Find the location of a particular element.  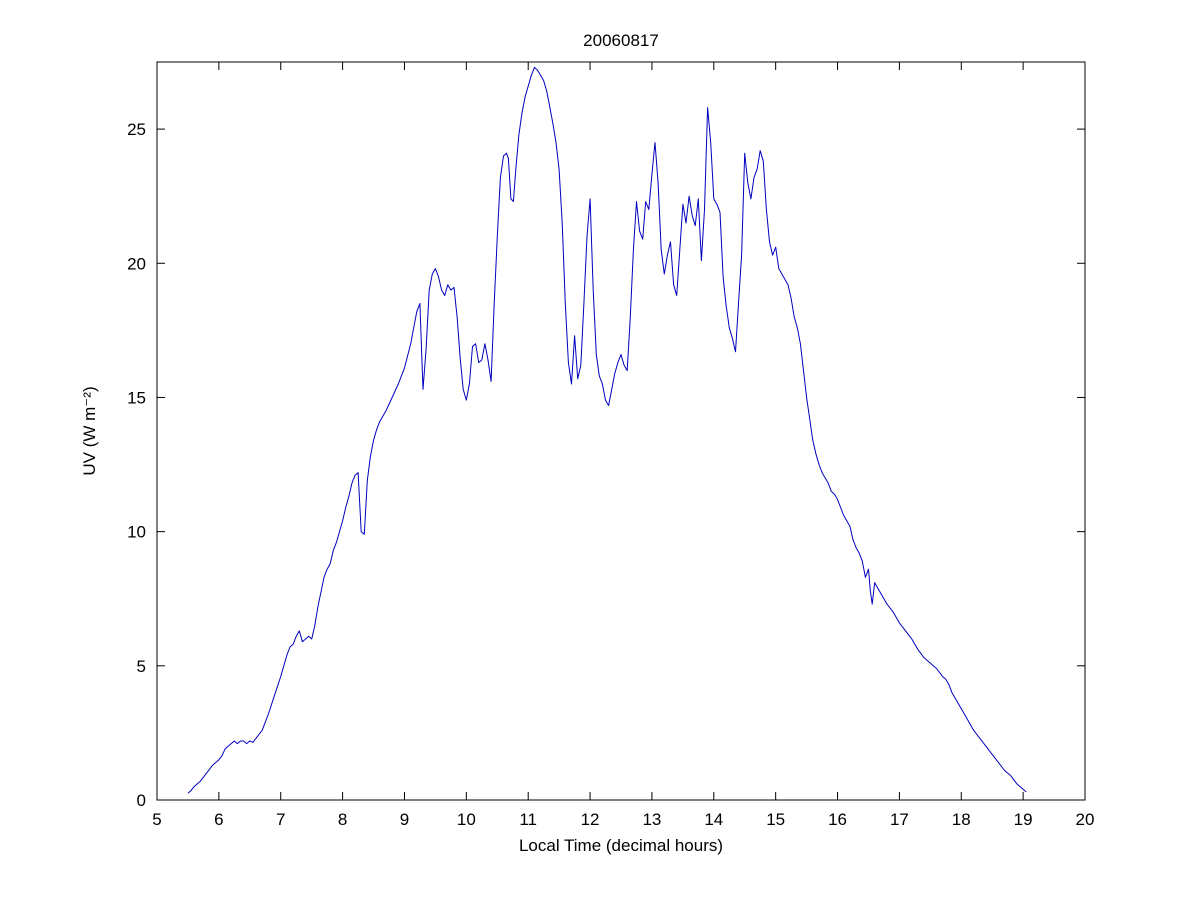

x-tick-label: 18 is located at coordinates (961, 819).